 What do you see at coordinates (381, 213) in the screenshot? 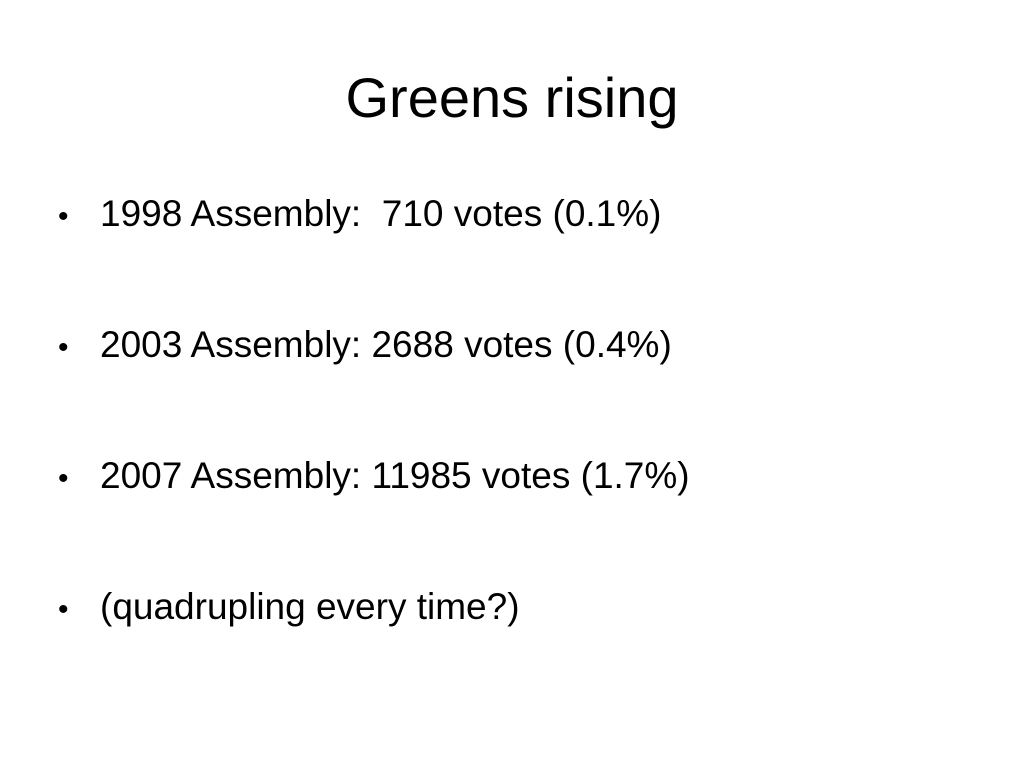
I see `bullet-text: 1998 Assembly: 710 votes (0.1%)` at bounding box center [381, 213].